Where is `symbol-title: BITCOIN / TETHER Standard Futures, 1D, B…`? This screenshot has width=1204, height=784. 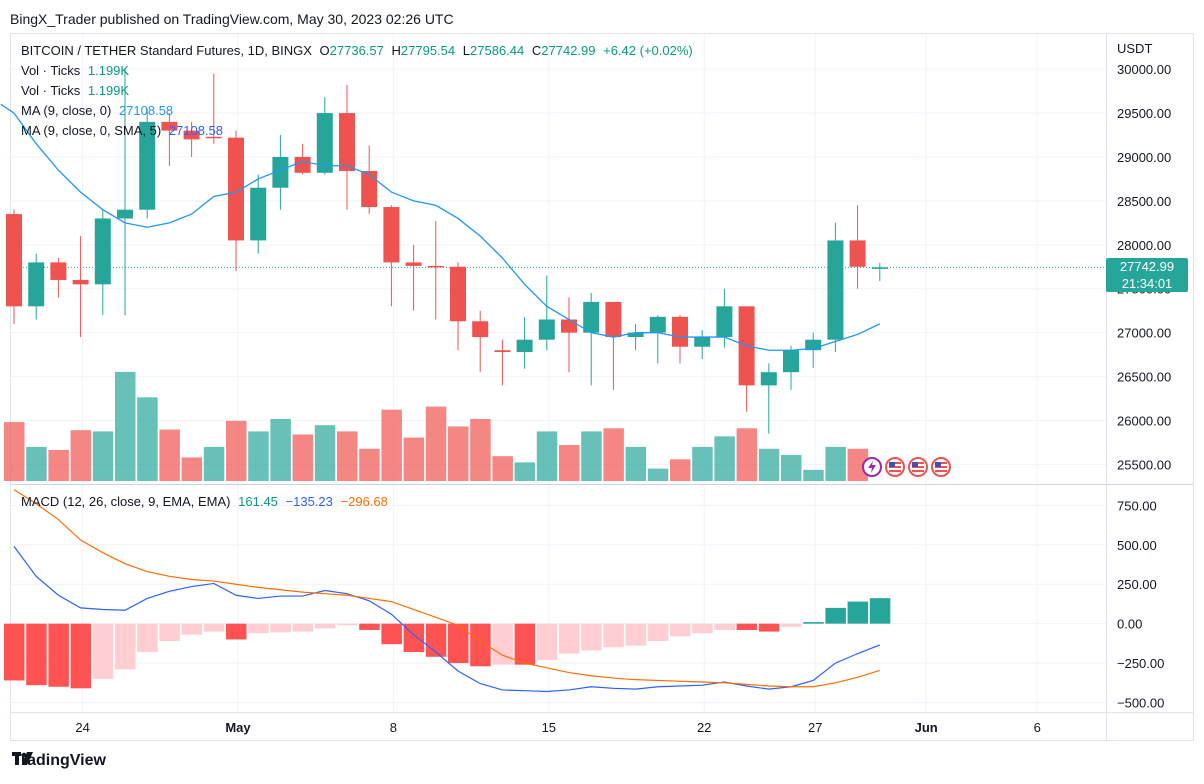
symbol-title: BITCOIN / TETHER Standard Futures, 1D, B… is located at coordinates (166, 50).